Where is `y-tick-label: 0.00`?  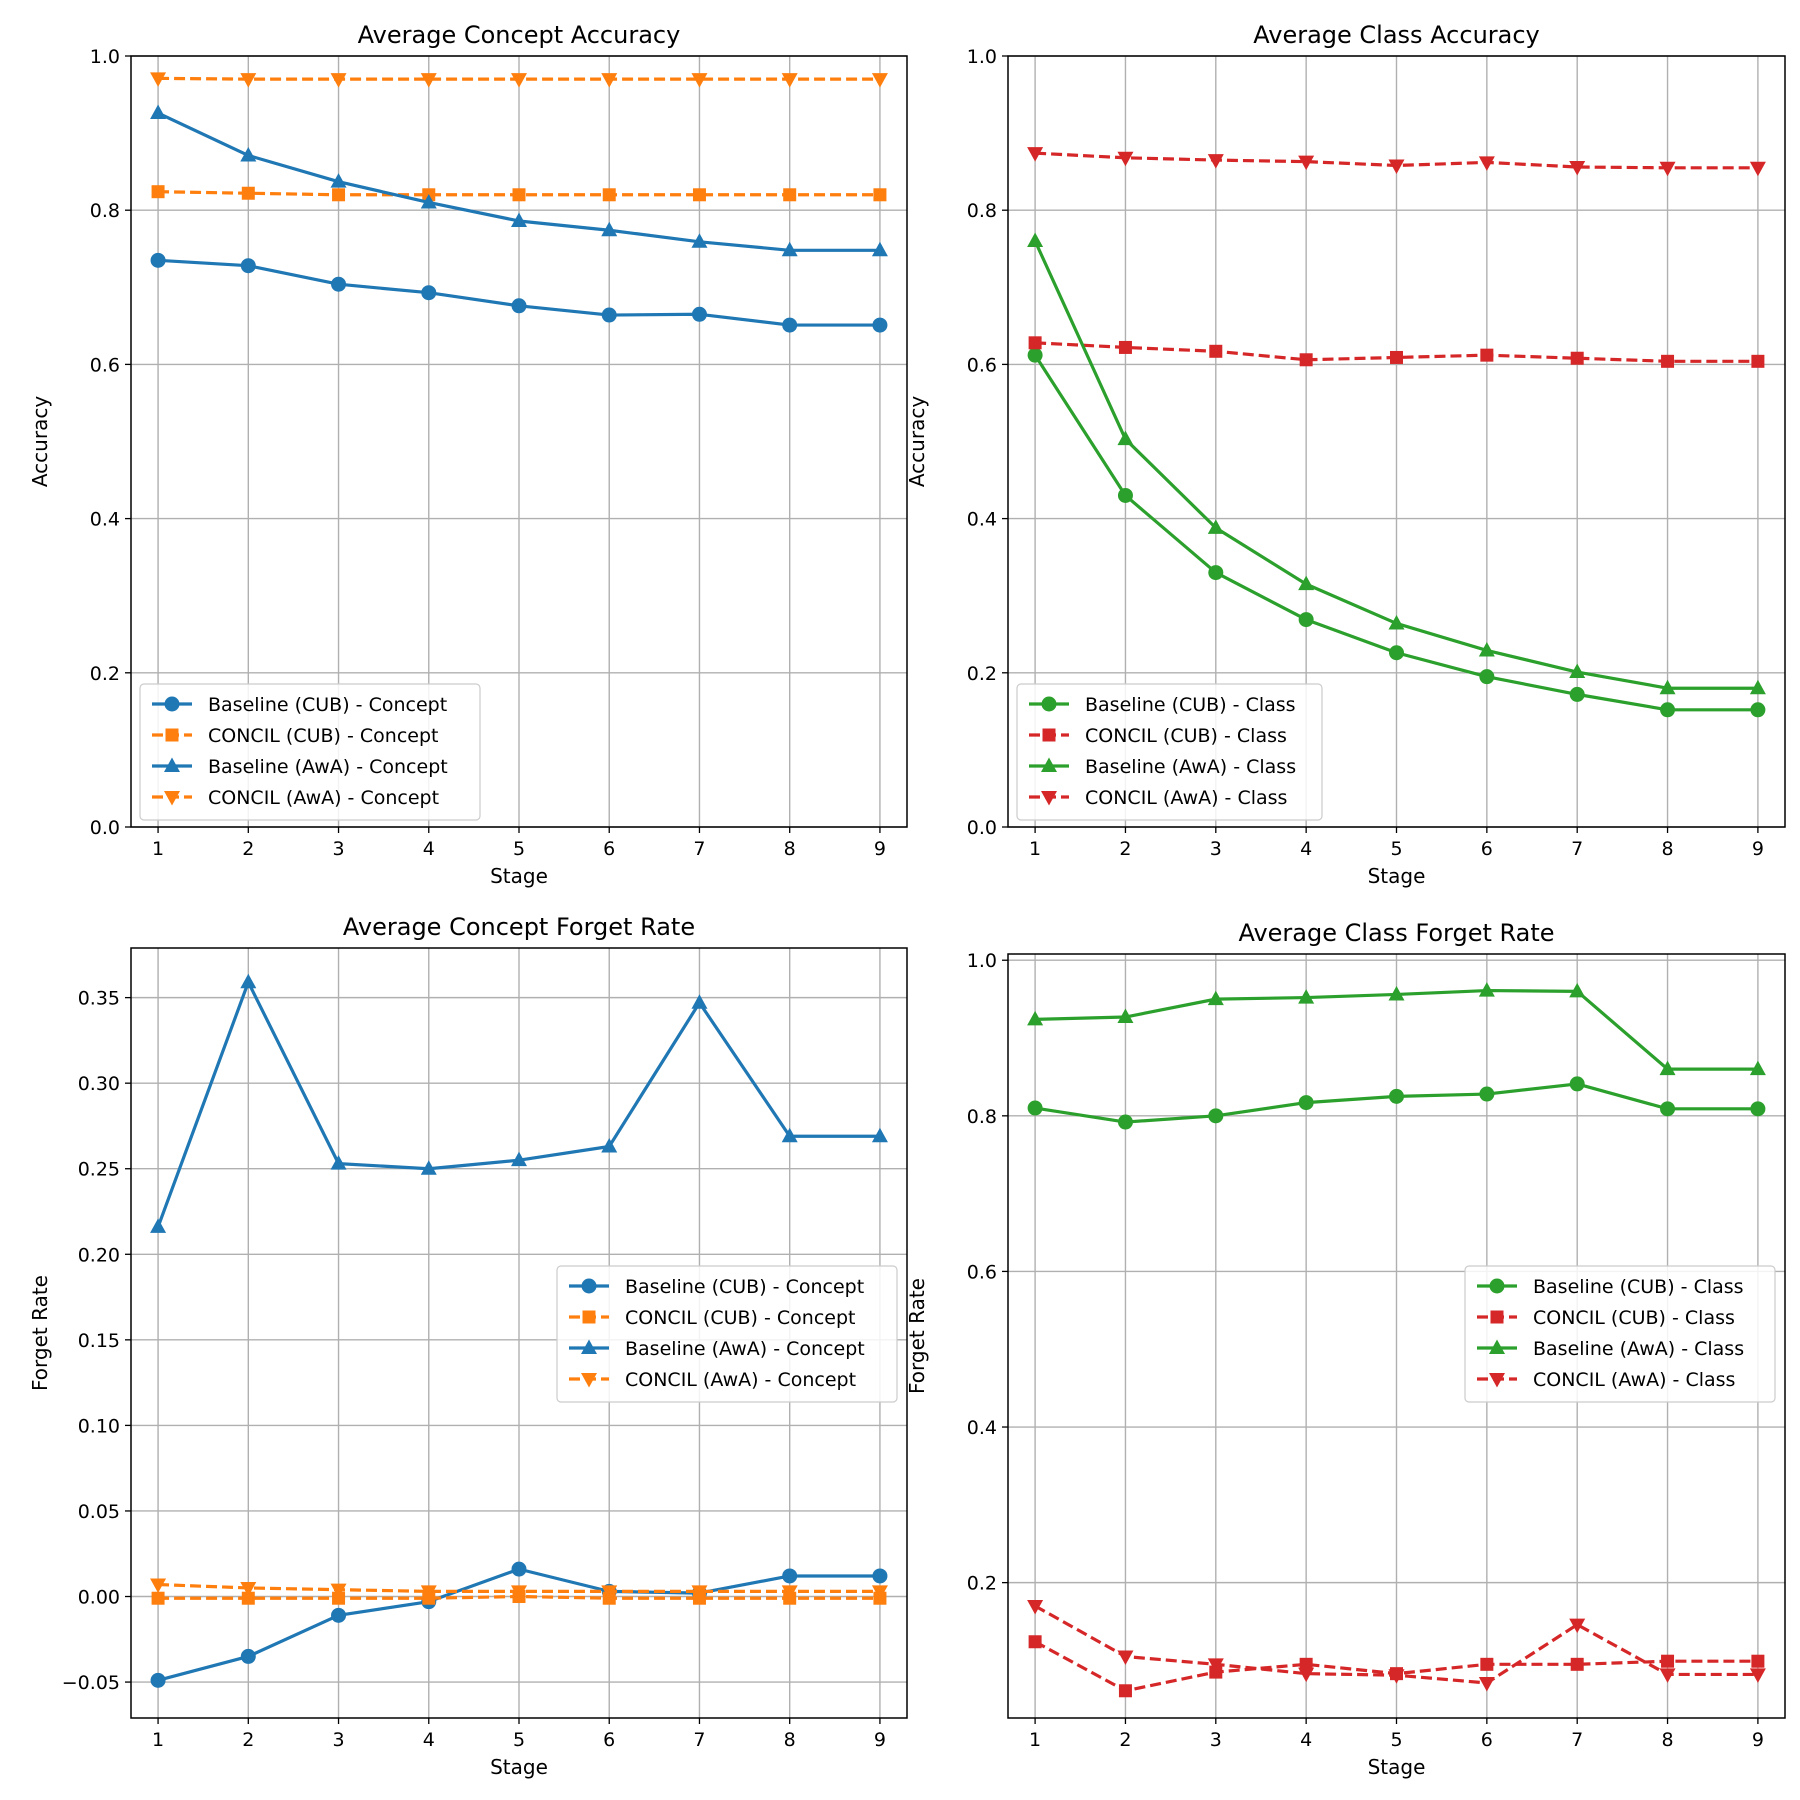
y-tick-label: 0.00 is located at coordinates (99, 1598).